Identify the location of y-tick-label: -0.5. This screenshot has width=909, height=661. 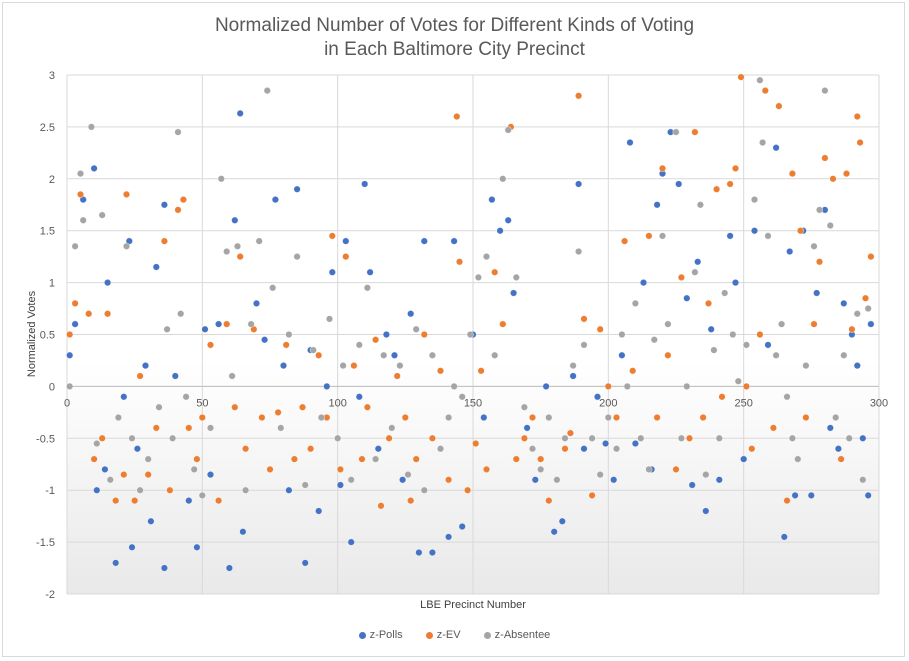
(45, 439).